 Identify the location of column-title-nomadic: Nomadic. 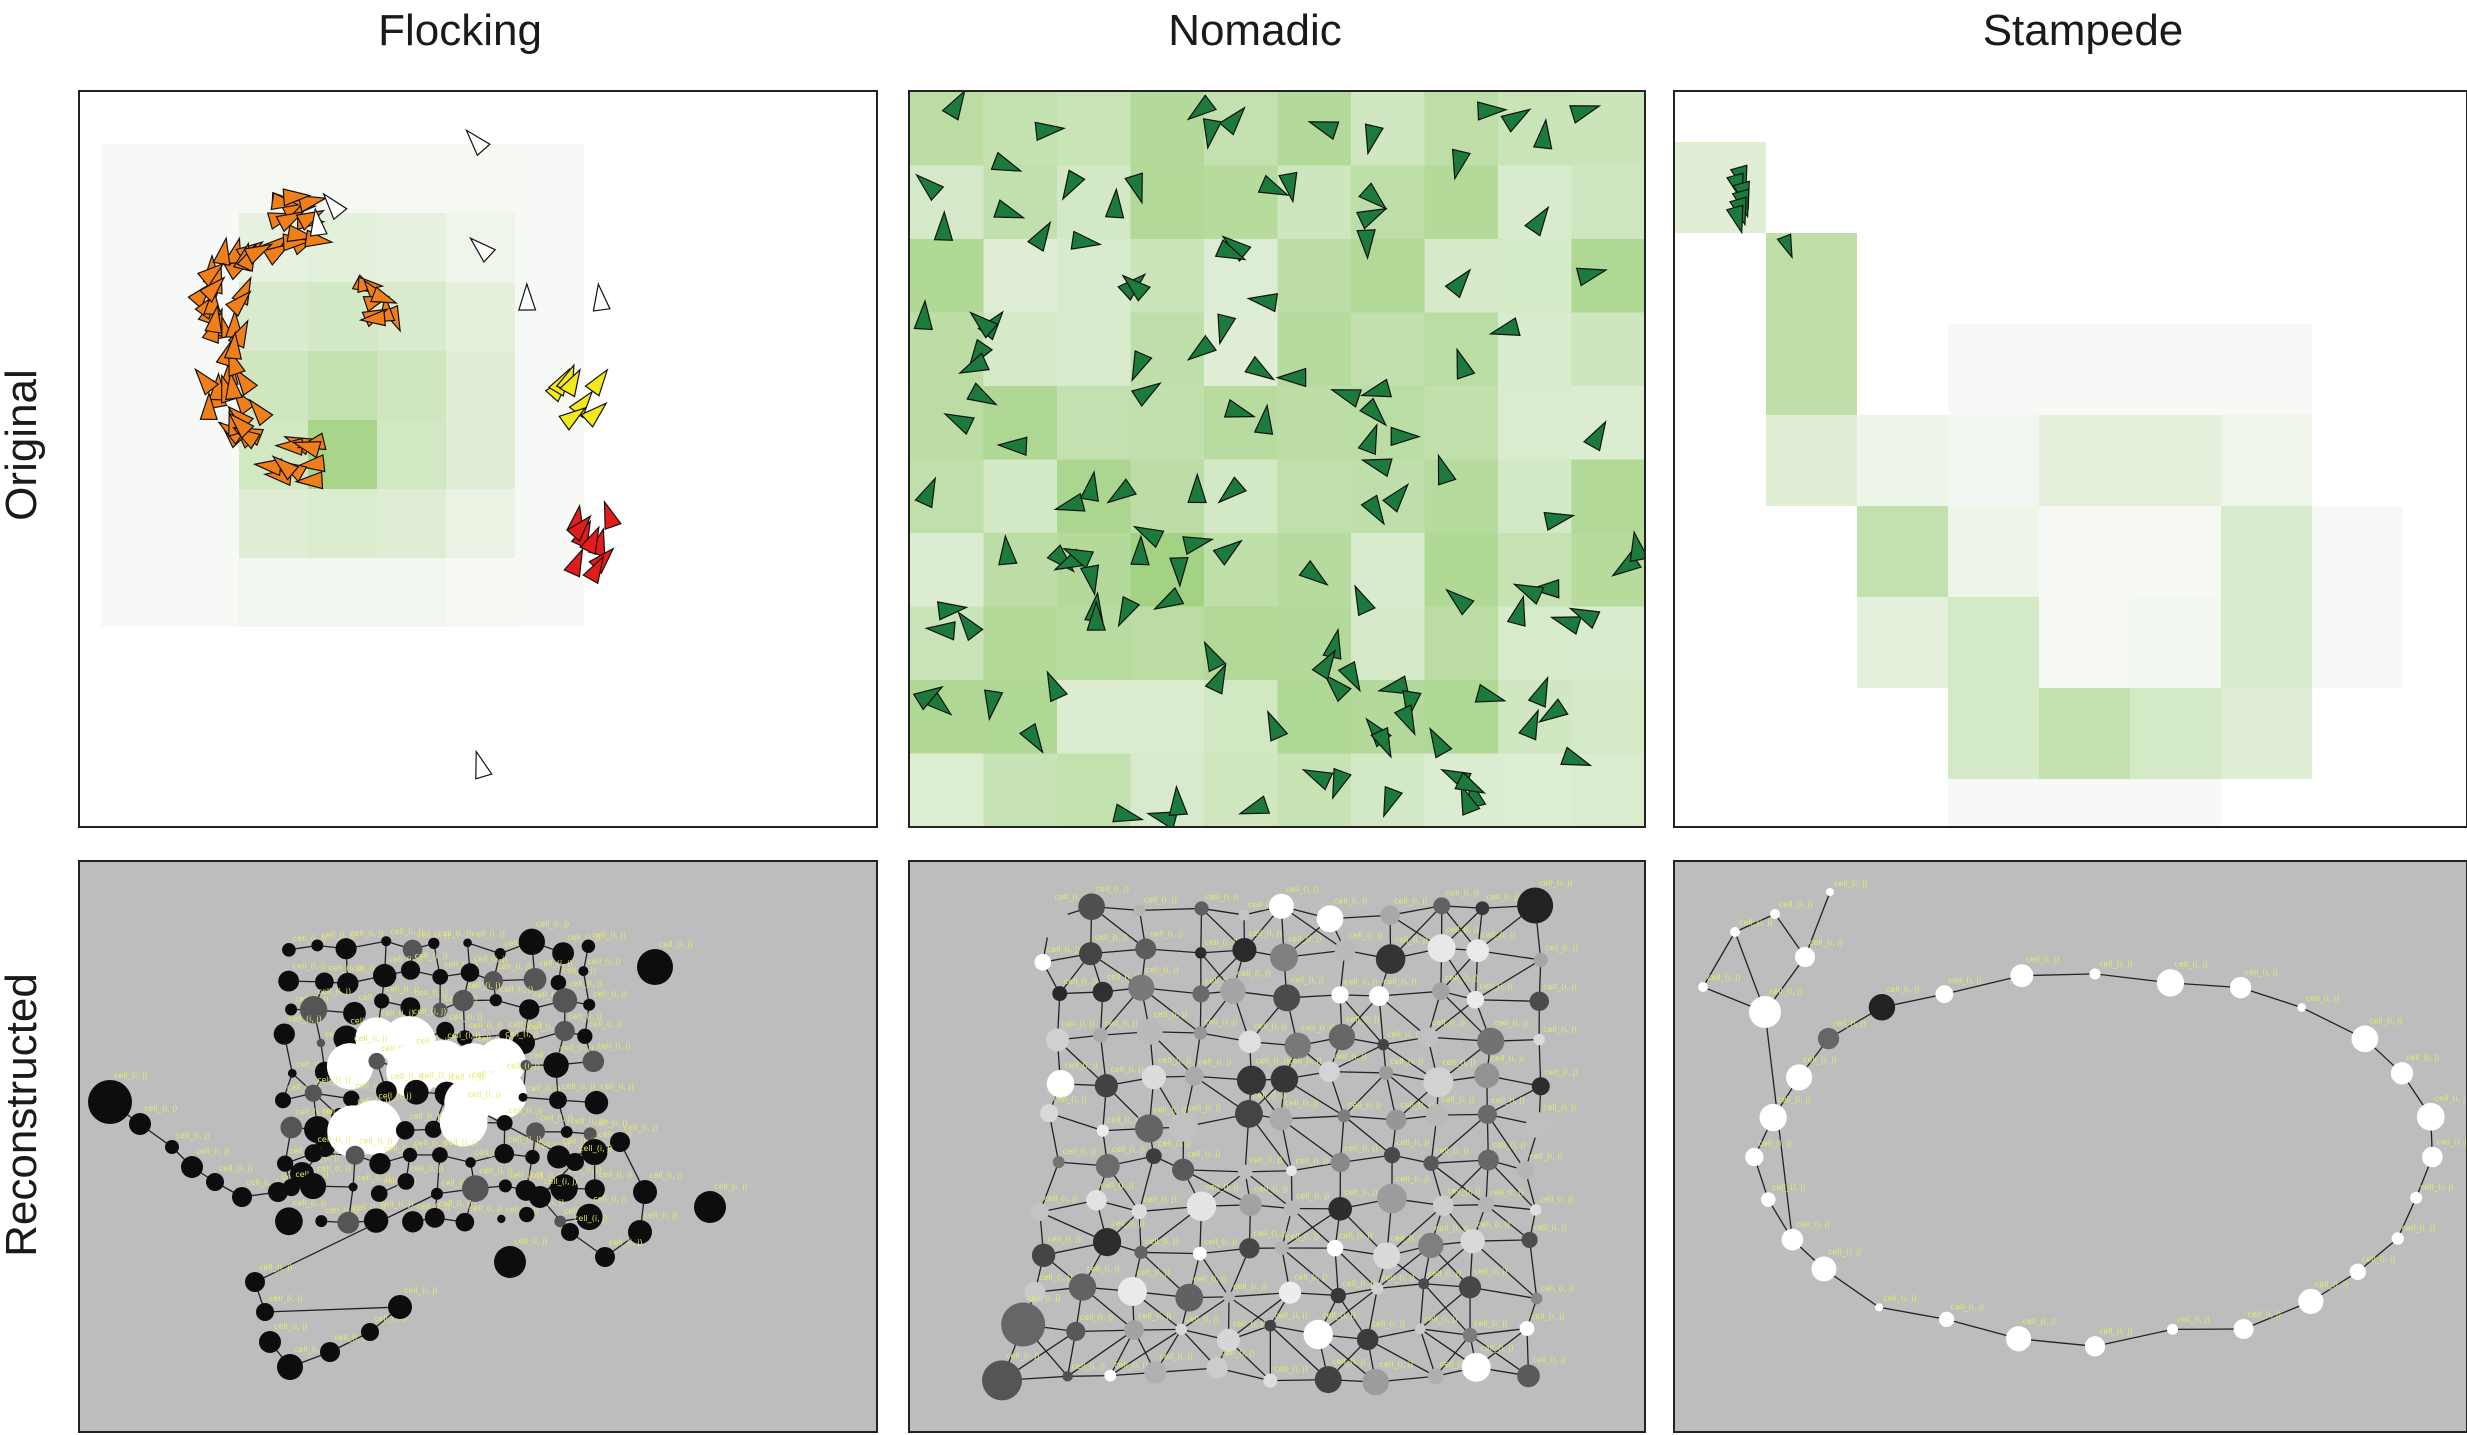
(1255, 30).